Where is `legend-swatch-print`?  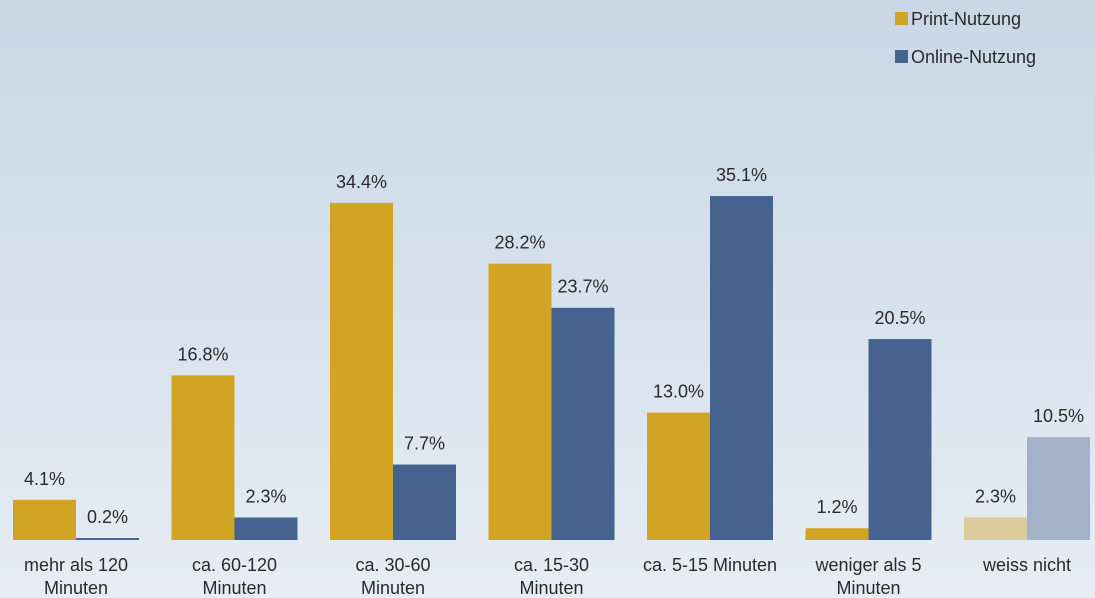 legend-swatch-print is located at coordinates (901, 18).